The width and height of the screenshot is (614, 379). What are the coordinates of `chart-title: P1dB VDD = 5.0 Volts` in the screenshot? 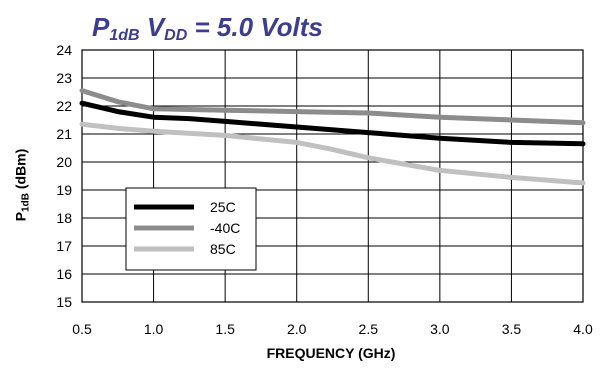 It's located at (207, 28).